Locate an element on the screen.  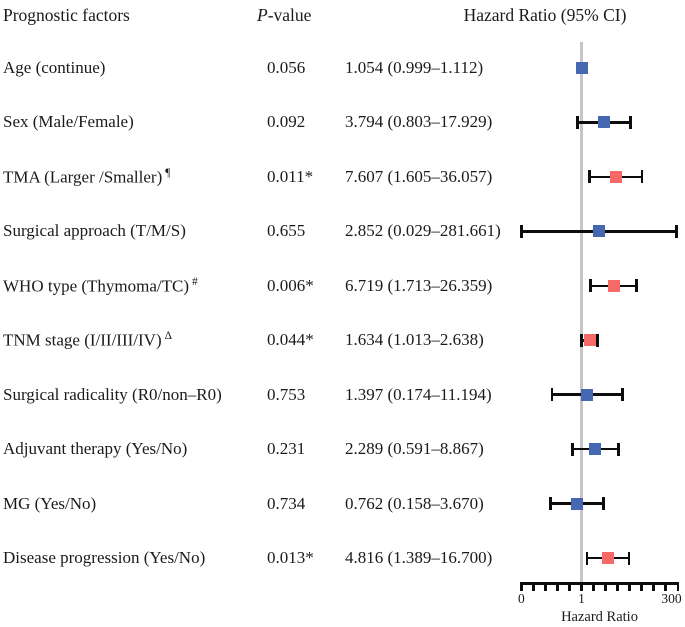
row-label: MG (Yes/No) is located at coordinates (49, 504).